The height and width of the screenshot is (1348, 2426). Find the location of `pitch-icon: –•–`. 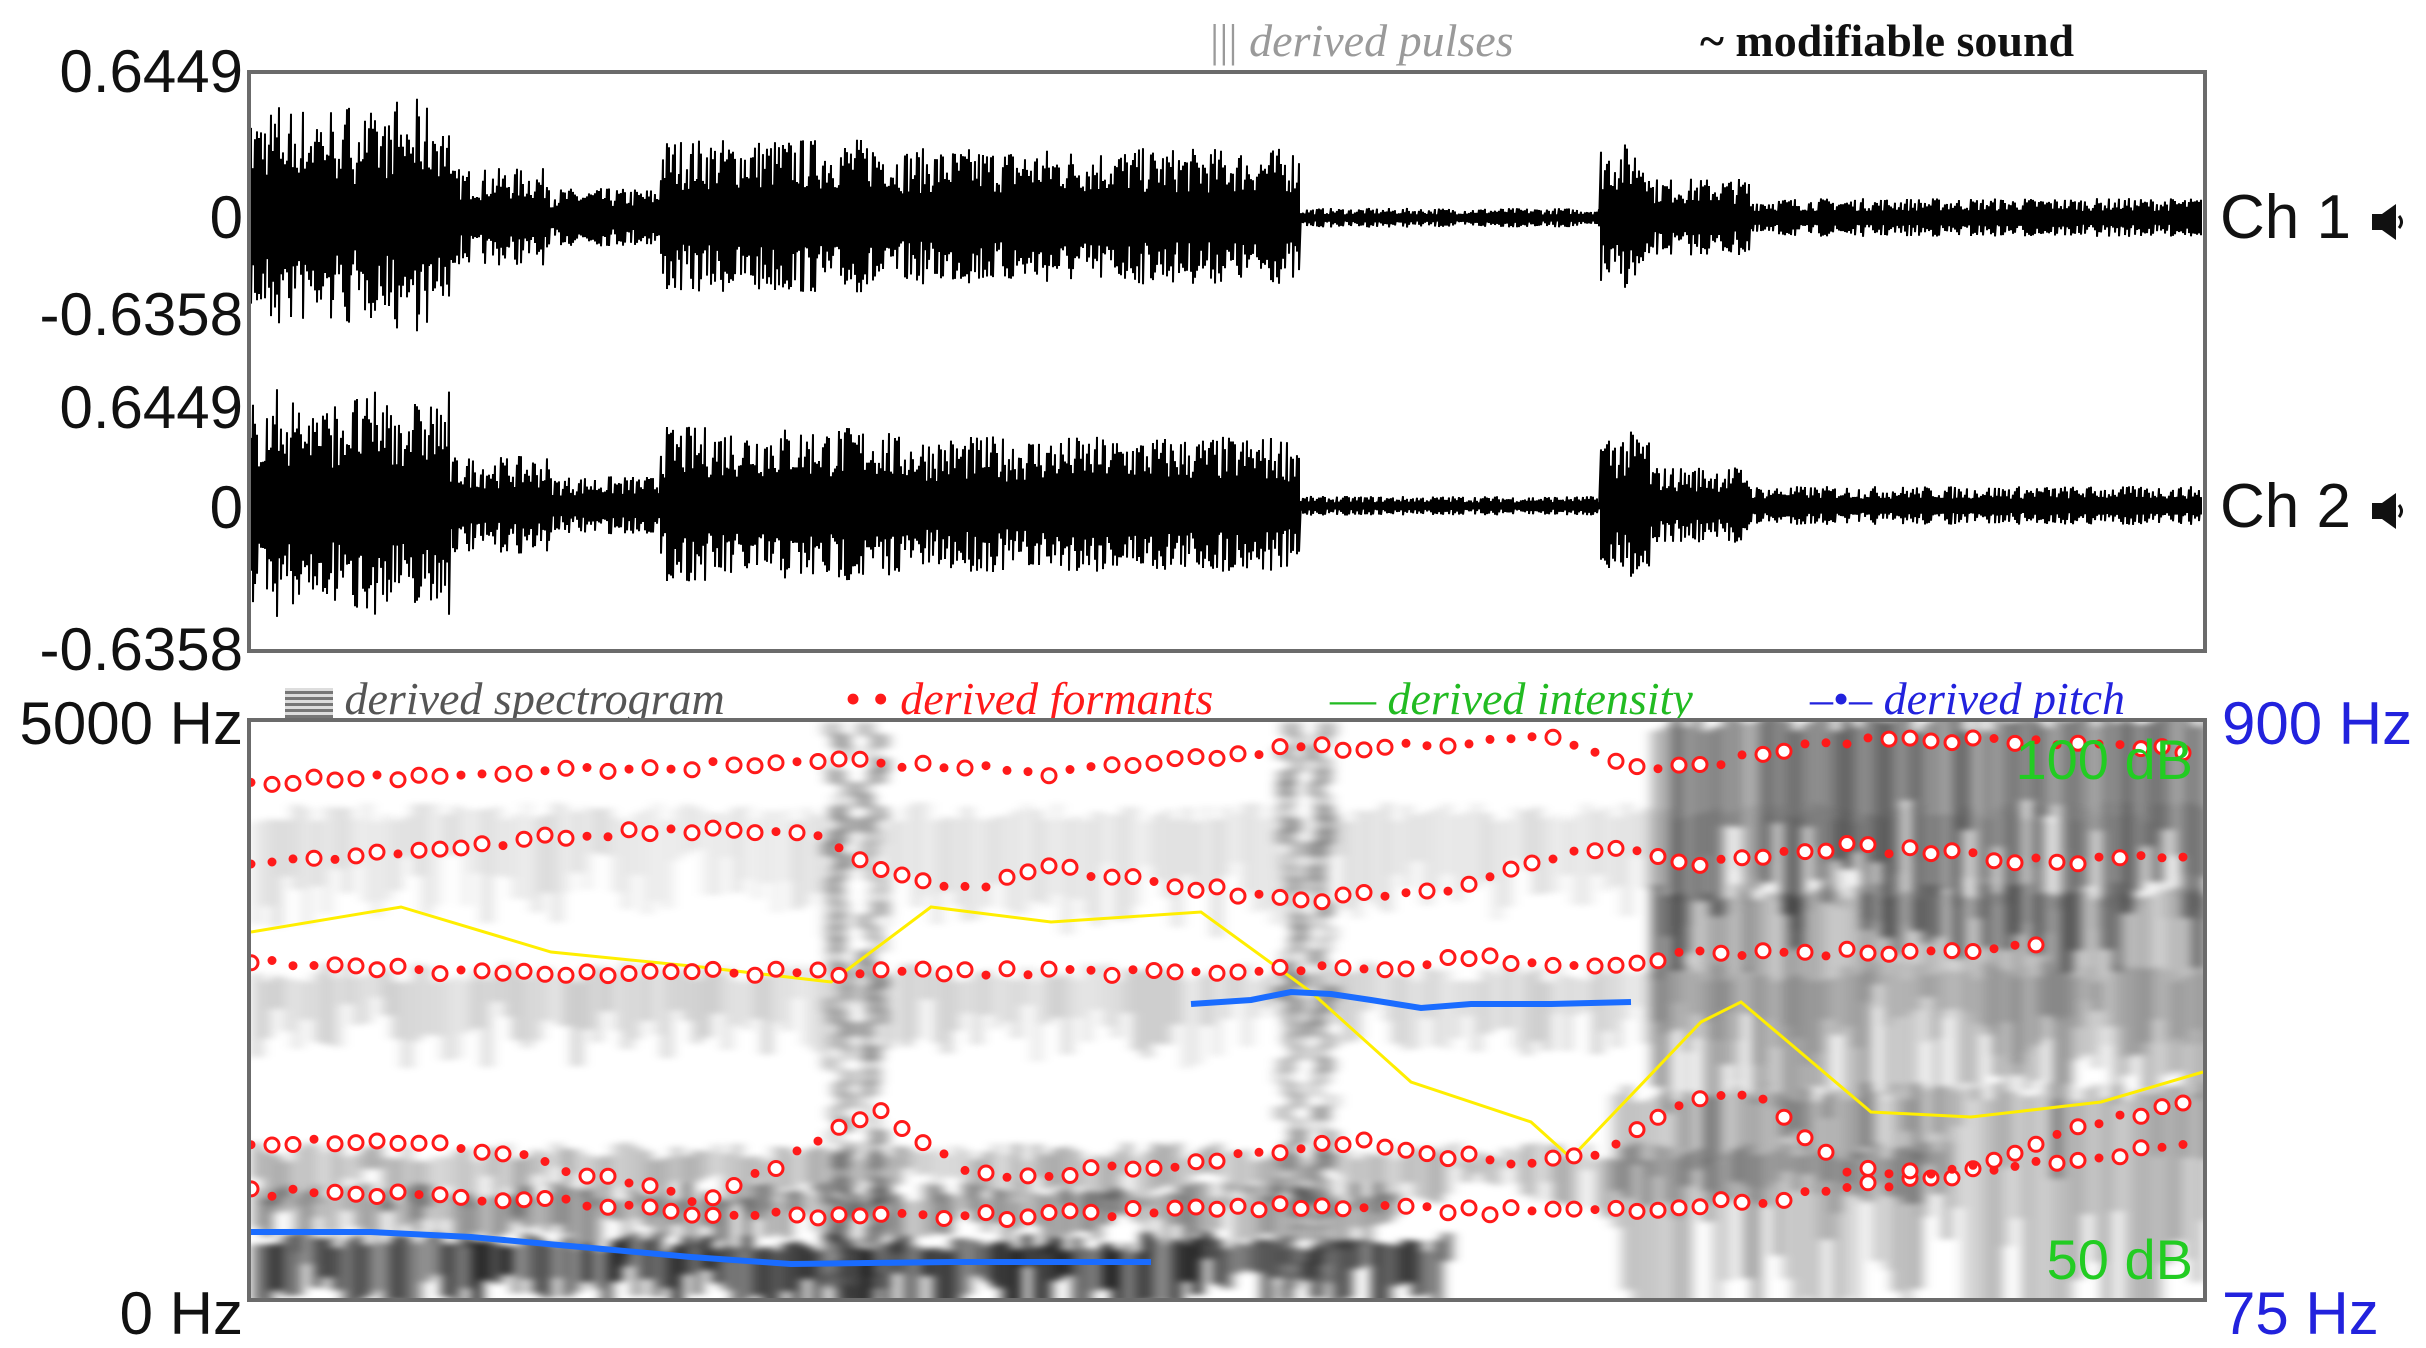

pitch-icon: –•– is located at coordinates (1841, 698).